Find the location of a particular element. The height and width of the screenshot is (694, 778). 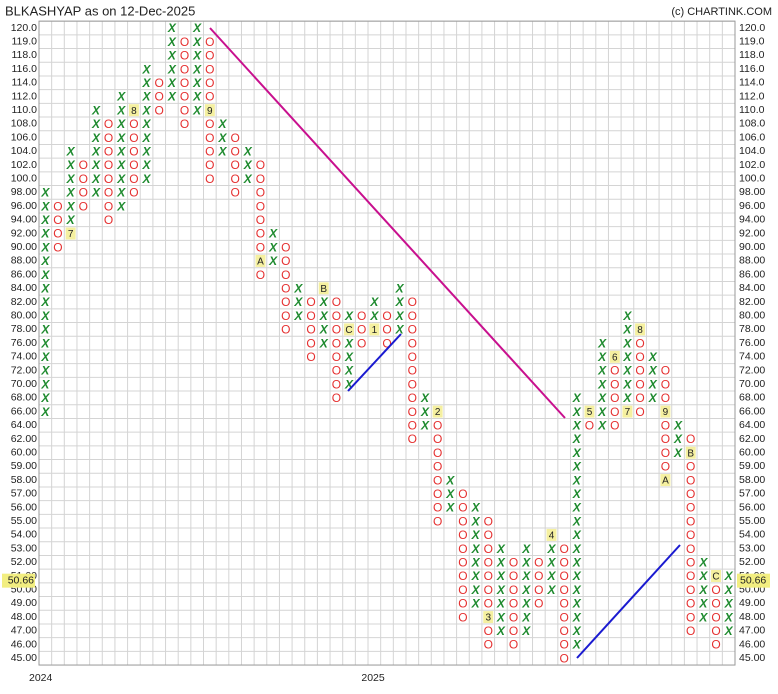

y-tick-label: 78.00 is located at coordinates (752, 329).